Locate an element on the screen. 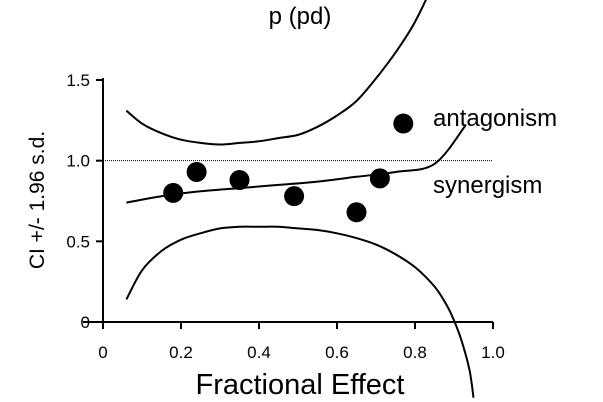 The image size is (603, 402). x-tick-label: 1.0 is located at coordinates (493, 352).